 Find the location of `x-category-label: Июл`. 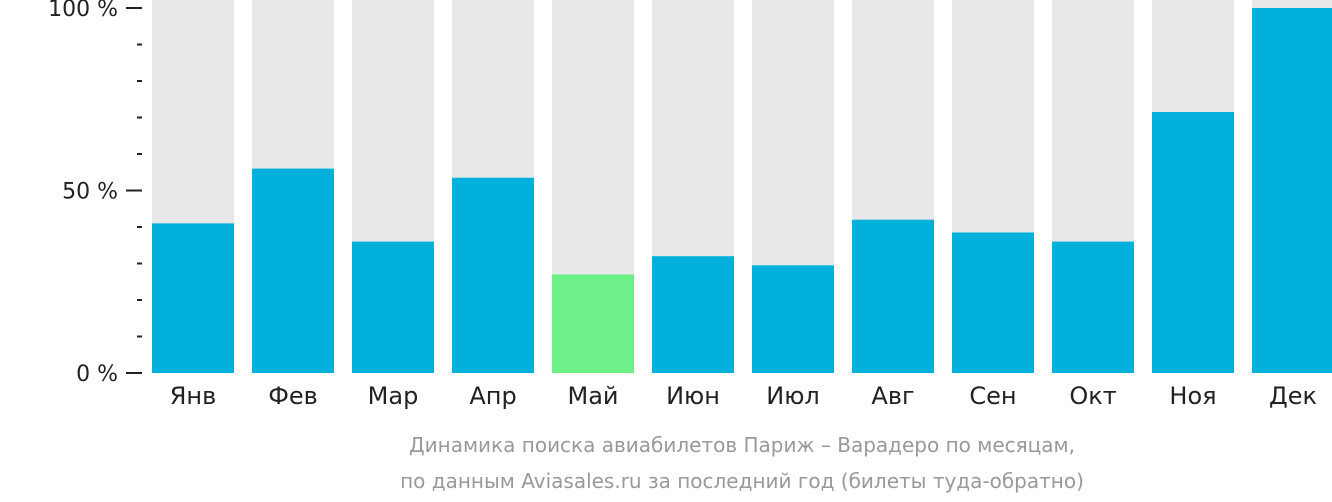

x-category-label: Июл is located at coordinates (793, 396).